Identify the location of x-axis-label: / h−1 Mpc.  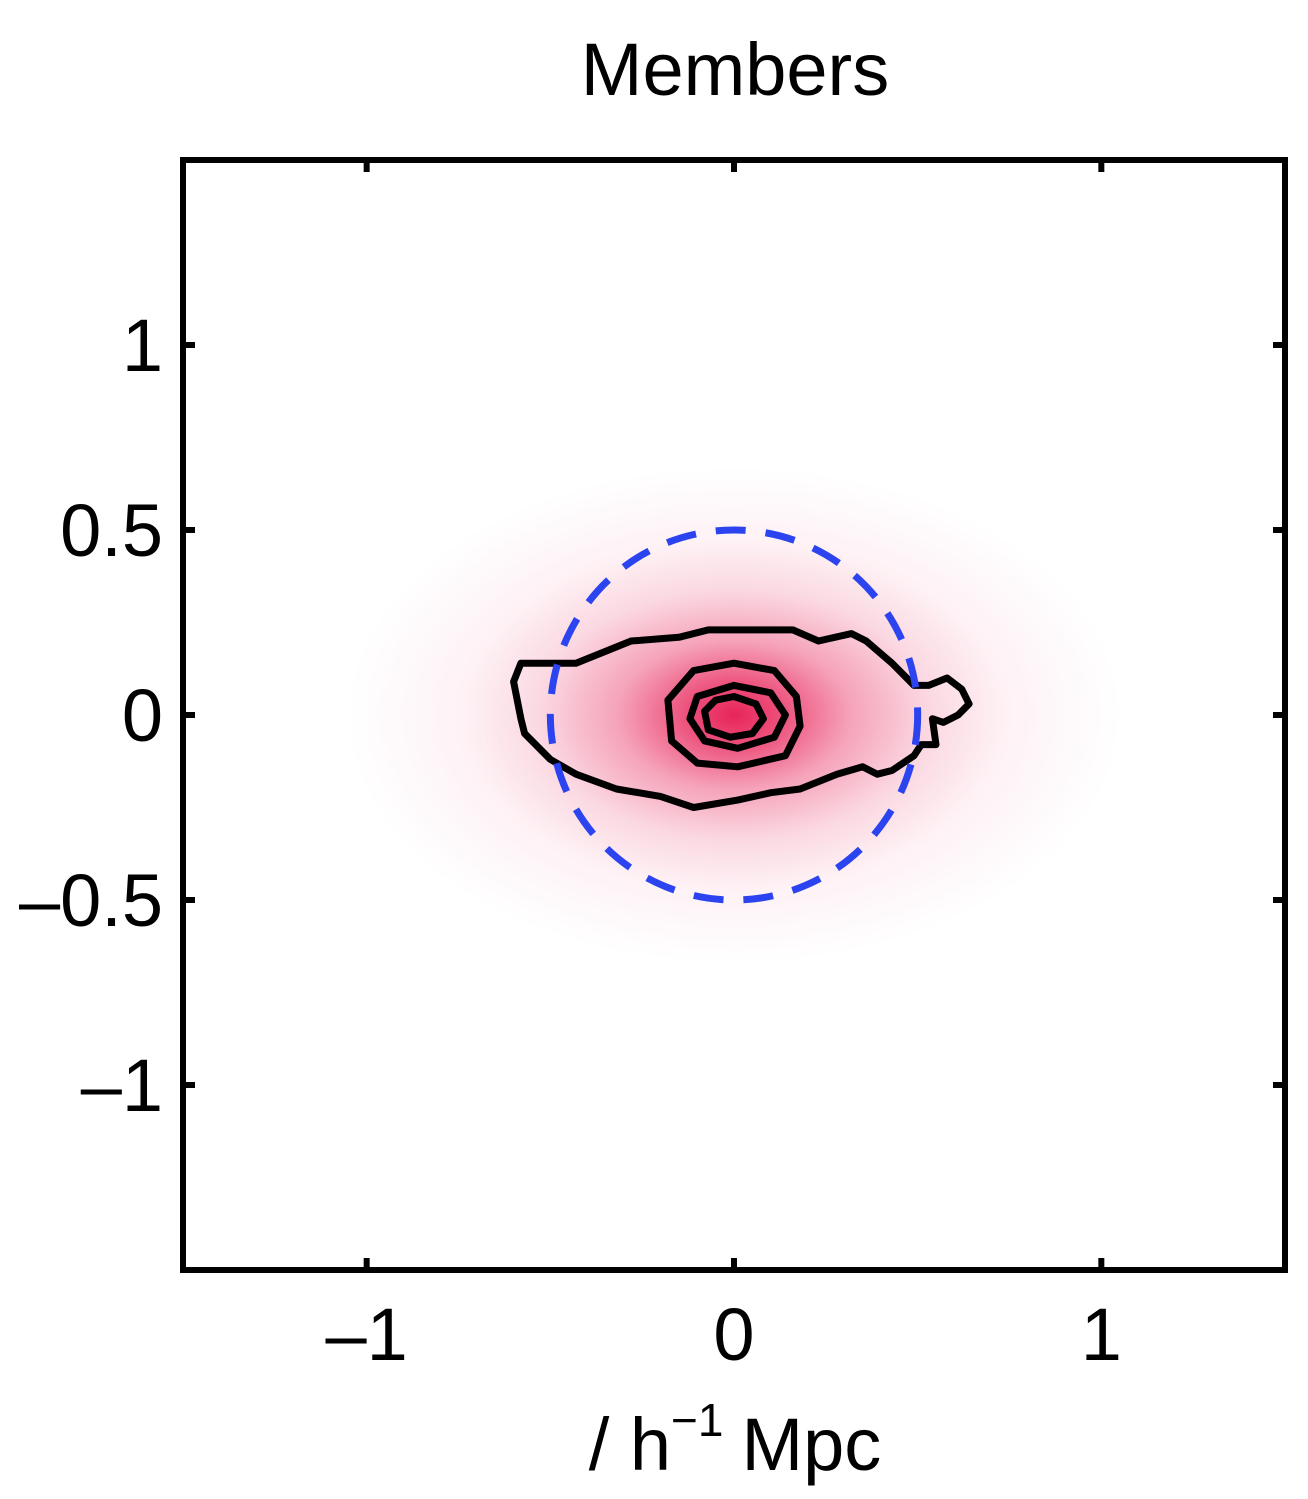
(735, 1440).